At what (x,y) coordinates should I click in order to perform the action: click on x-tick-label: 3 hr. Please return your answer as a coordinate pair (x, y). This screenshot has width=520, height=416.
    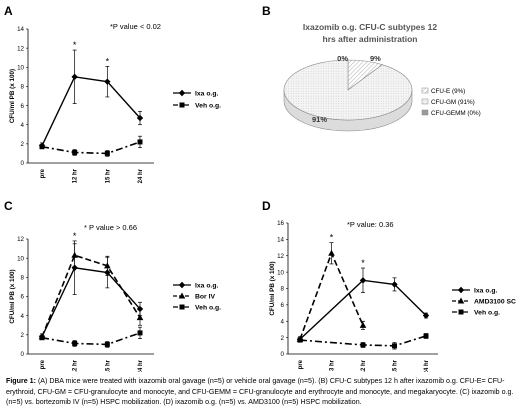
    Looking at the image, I should click on (333, 365).